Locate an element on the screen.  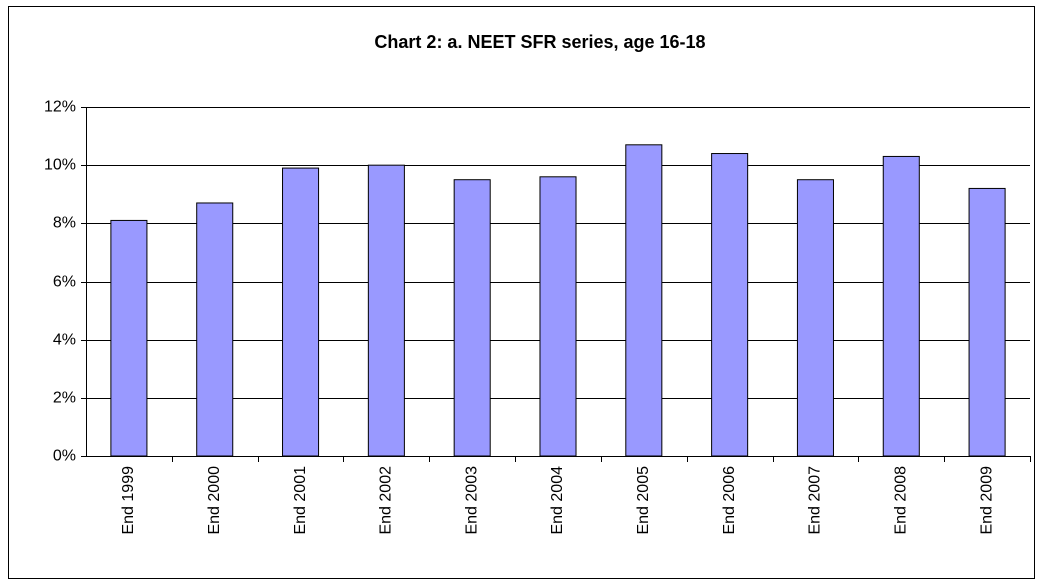
x-tick-label: End 2003 is located at coordinates (471, 500).